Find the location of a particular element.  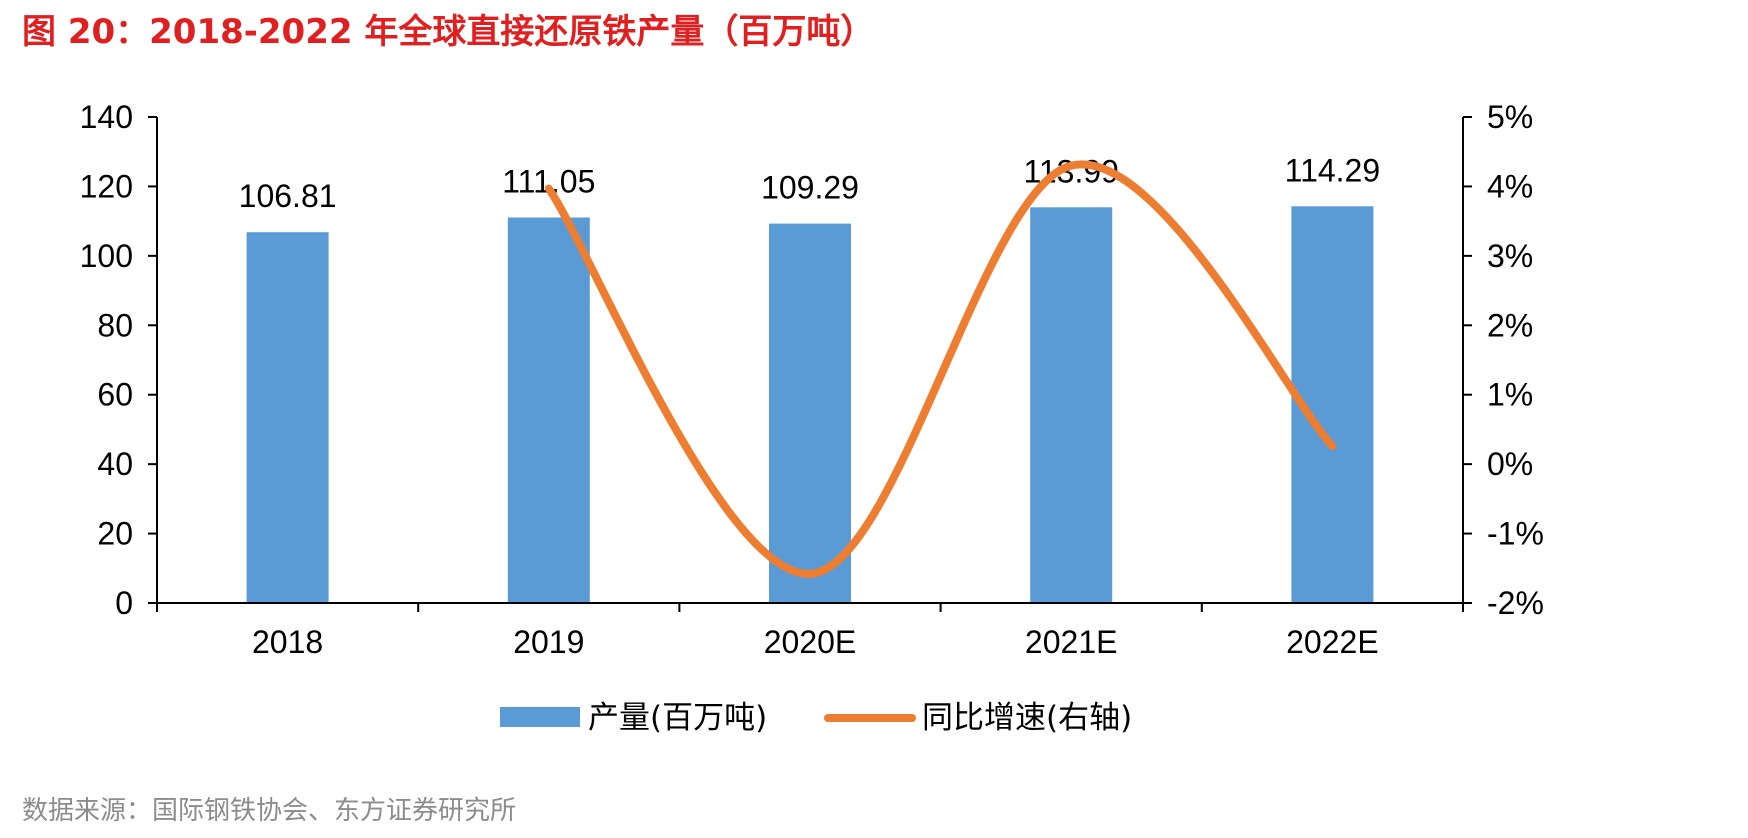

bar-labels-layer: 106.81 111.05 109.29 113.99 114.29 is located at coordinates (809, 183).